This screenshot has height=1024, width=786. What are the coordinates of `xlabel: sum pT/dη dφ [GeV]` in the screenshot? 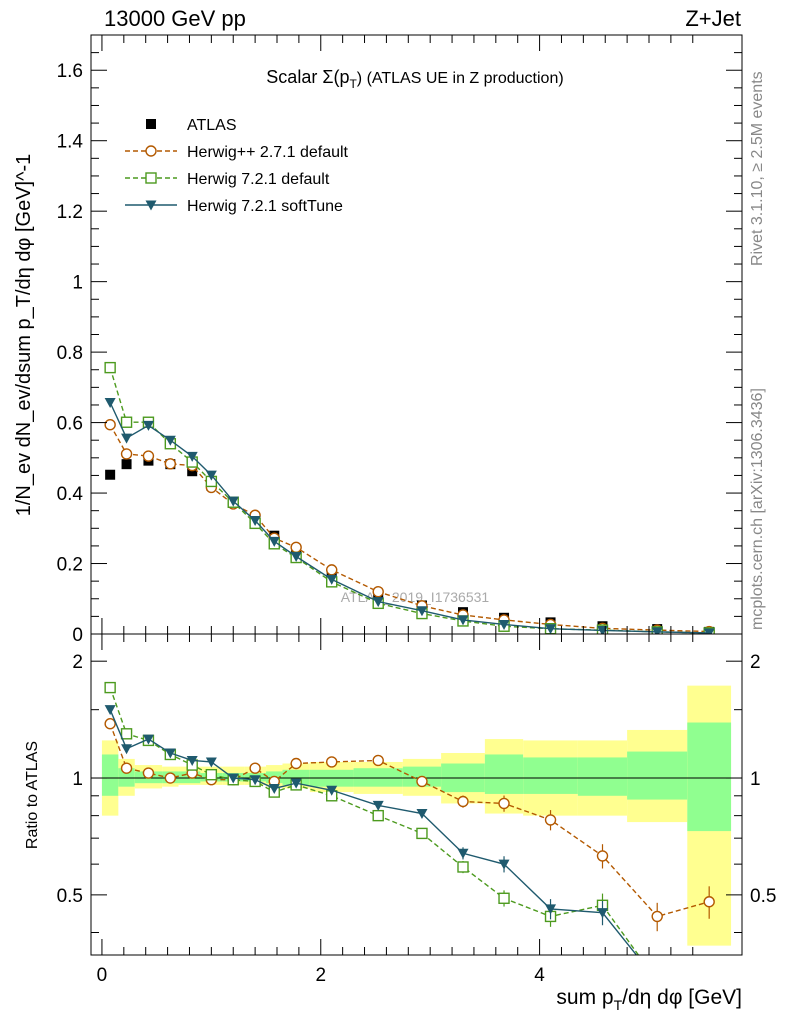 It's located at (649, 999).